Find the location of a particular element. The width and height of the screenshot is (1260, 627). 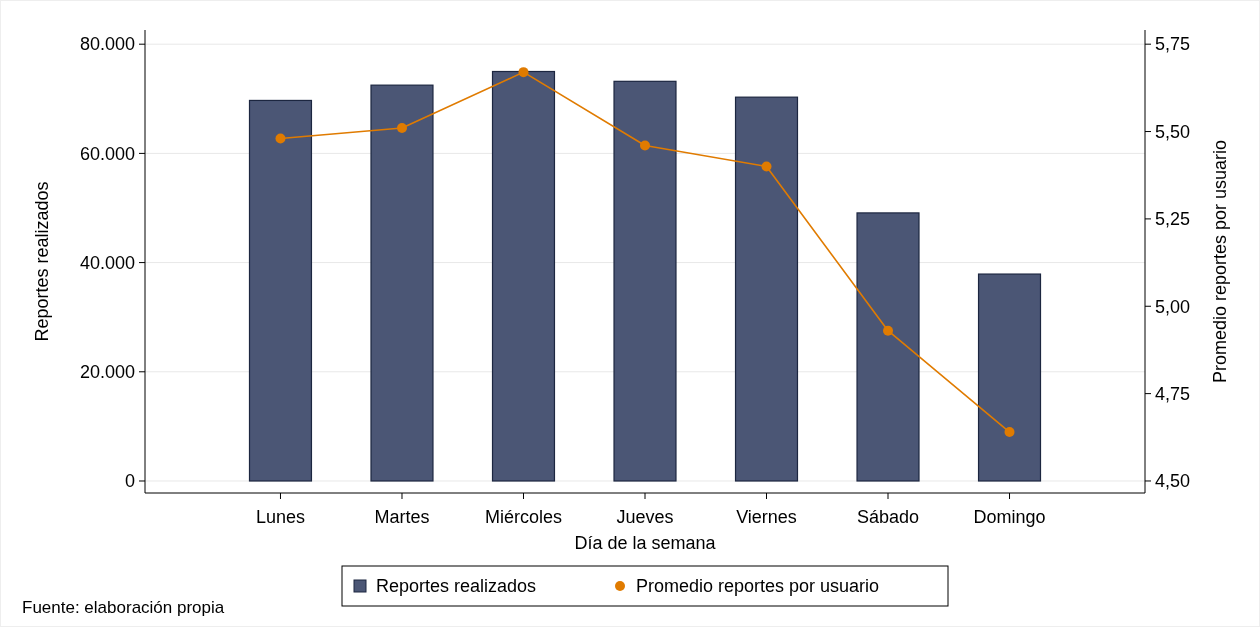

source-note: Fuente: elaboración propia is located at coordinates (123, 607).